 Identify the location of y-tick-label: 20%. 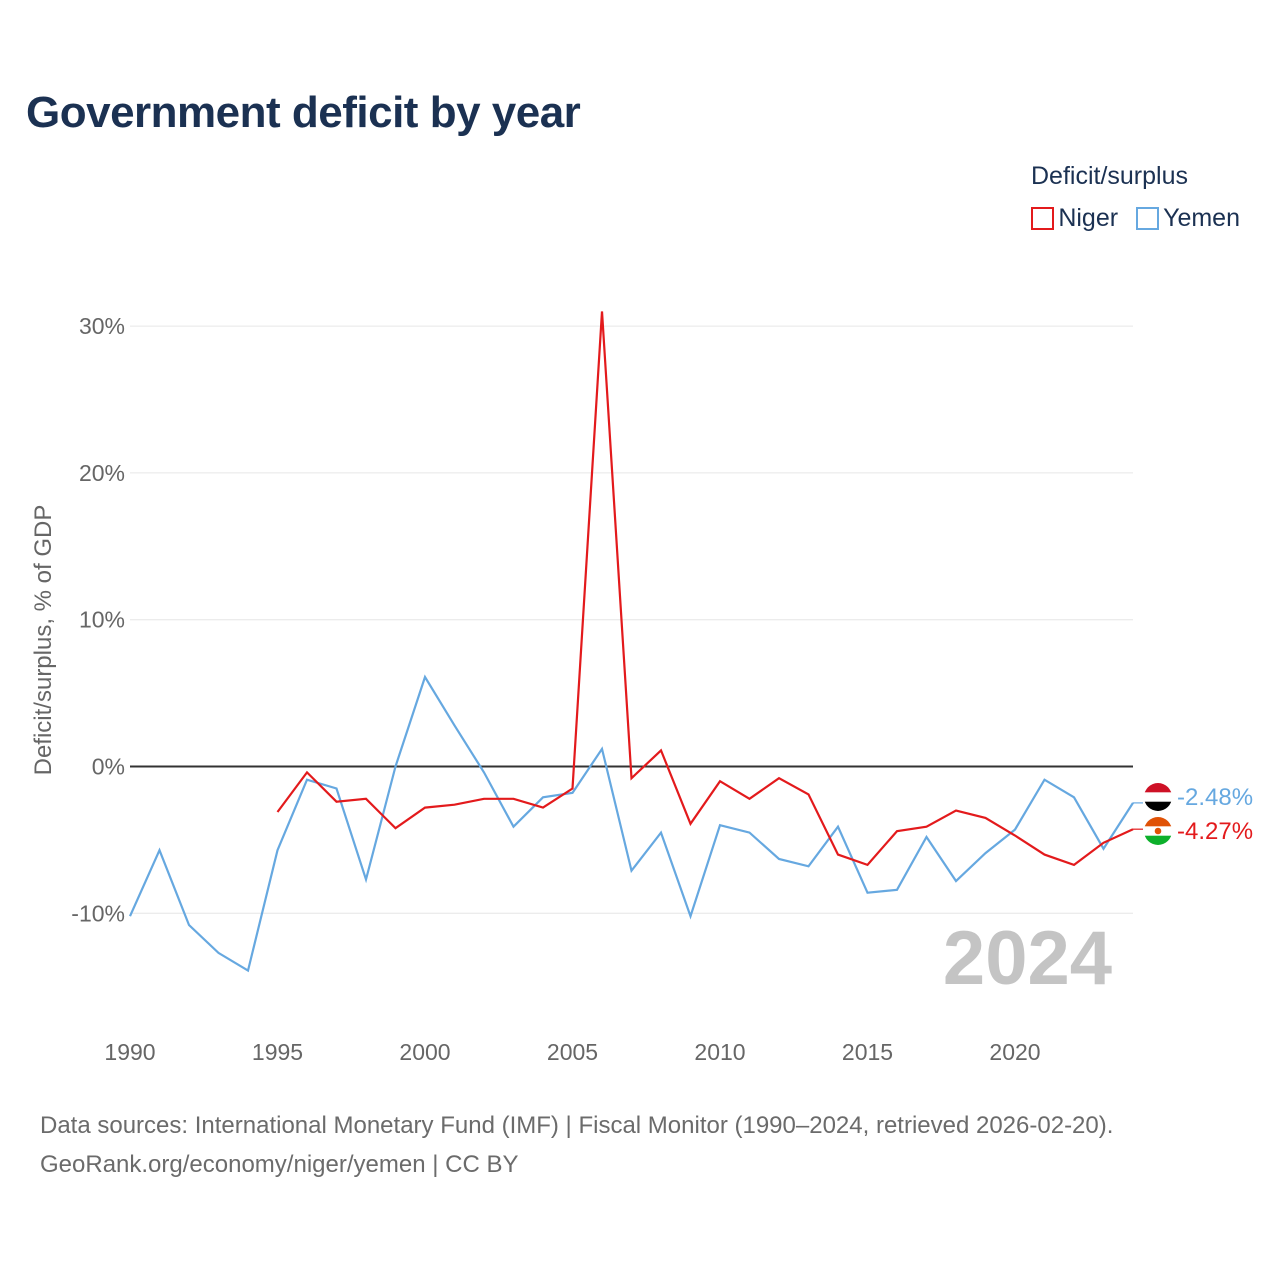
(102, 473).